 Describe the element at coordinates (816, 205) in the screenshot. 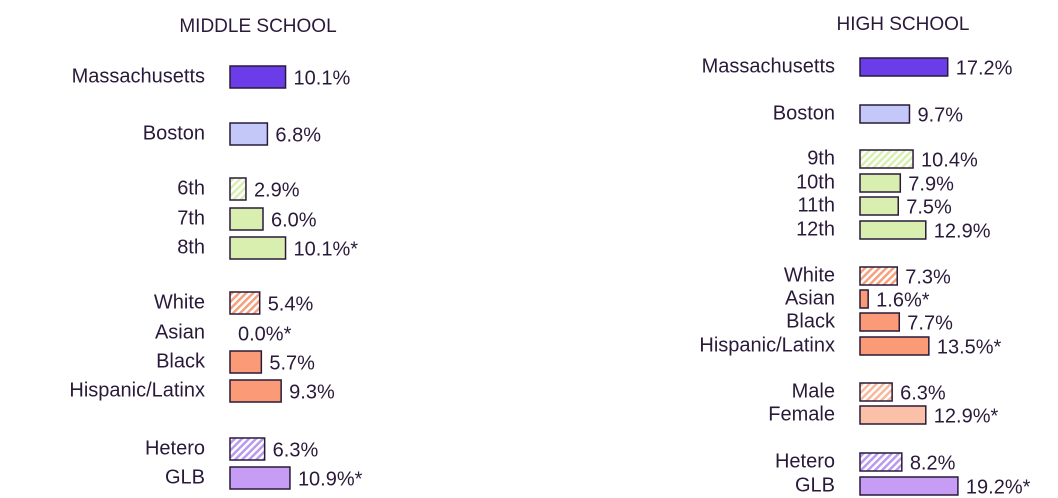

I see `category-label: 11th` at that location.